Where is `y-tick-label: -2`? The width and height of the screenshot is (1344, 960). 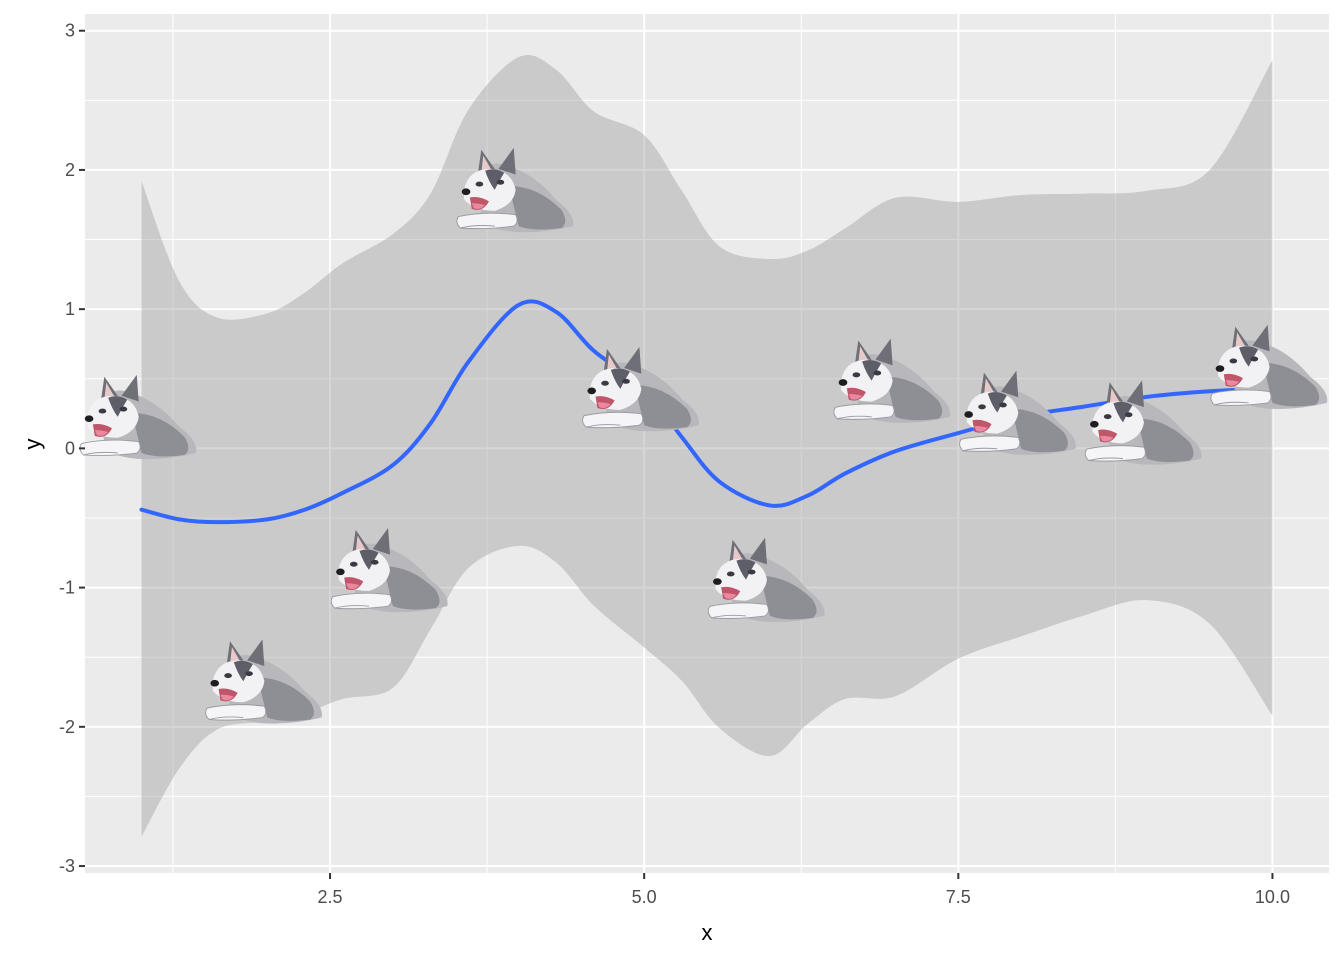 y-tick-label: -2 is located at coordinates (67, 727).